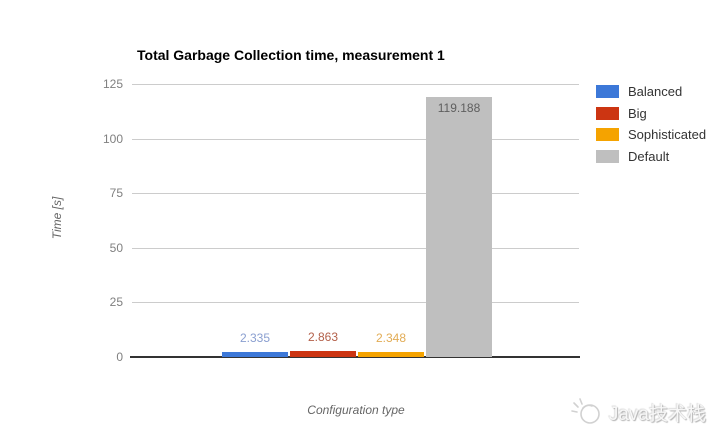  What do you see at coordinates (323, 337) in the screenshot?
I see `bar-value-label: 2.863` at bounding box center [323, 337].